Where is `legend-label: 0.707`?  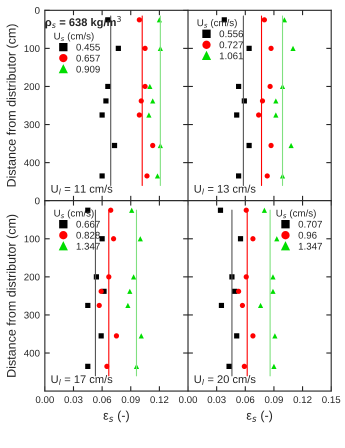
legend-label: 0.707 is located at coordinates (310, 224).